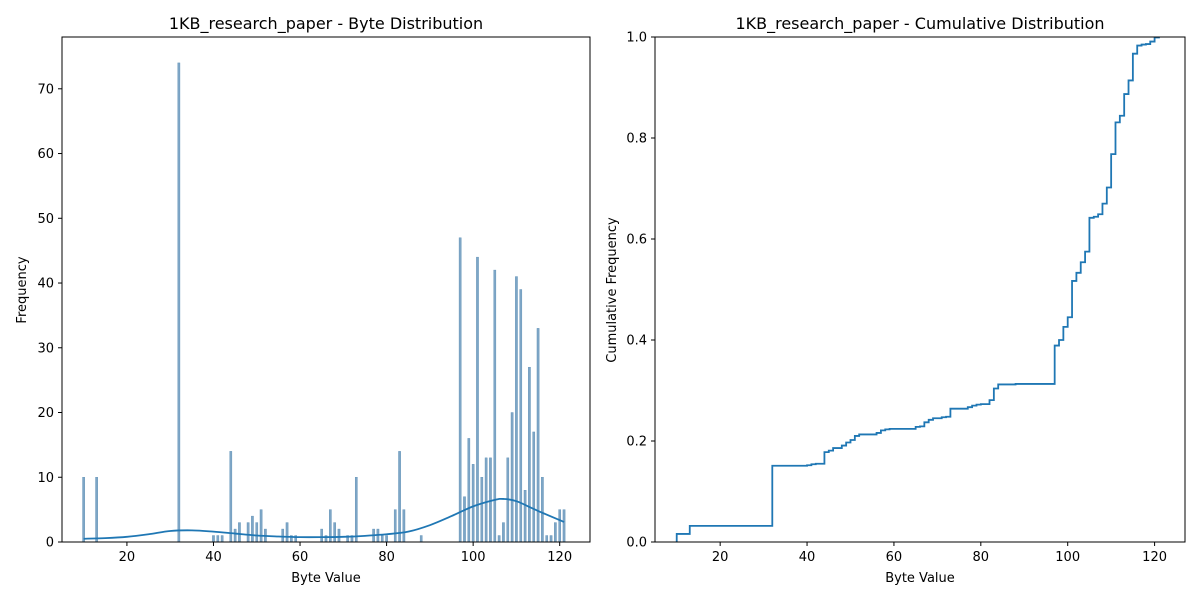 This screenshot has height=600, width=1200. Describe the element at coordinates (45, 284) in the screenshot. I see `histogram-y-tick-label: 40` at that location.